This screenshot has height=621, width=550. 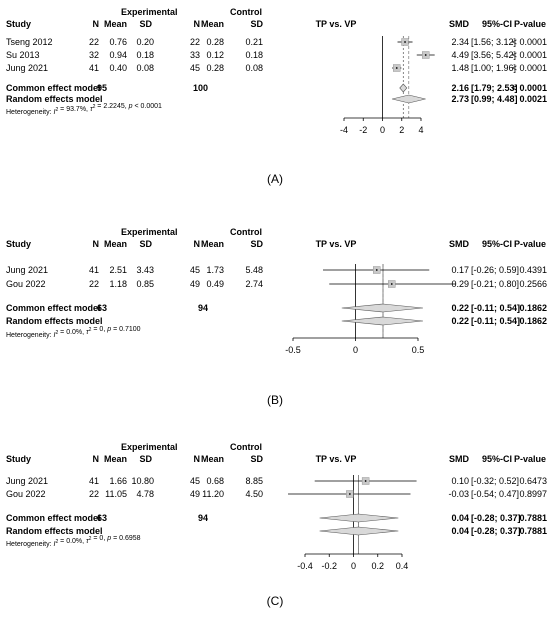 I want to click on experimental-sd: 3.43, so click(x=145, y=270).